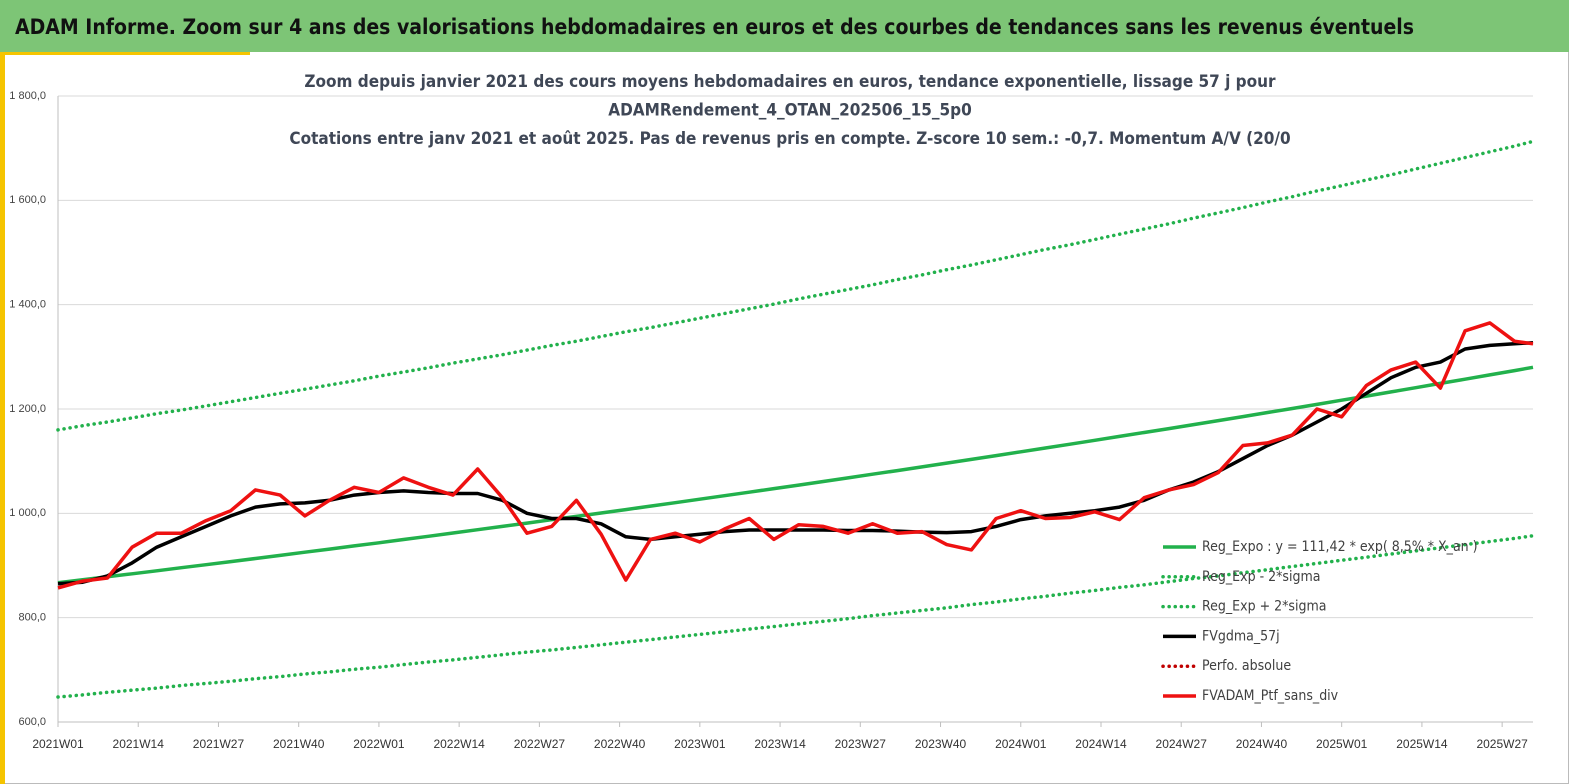 The height and width of the screenshot is (784, 1569). What do you see at coordinates (1502, 744) in the screenshot?
I see `x-tick-label: 2025W27` at bounding box center [1502, 744].